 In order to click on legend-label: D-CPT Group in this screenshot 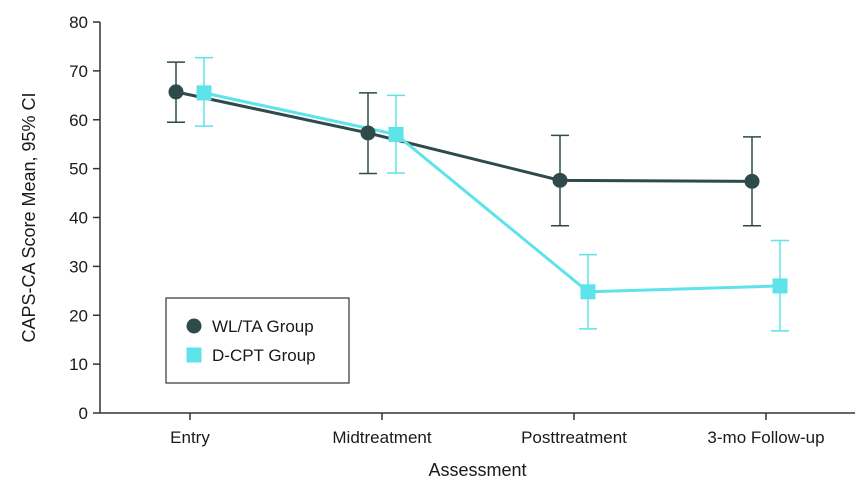, I will do `click(264, 355)`.